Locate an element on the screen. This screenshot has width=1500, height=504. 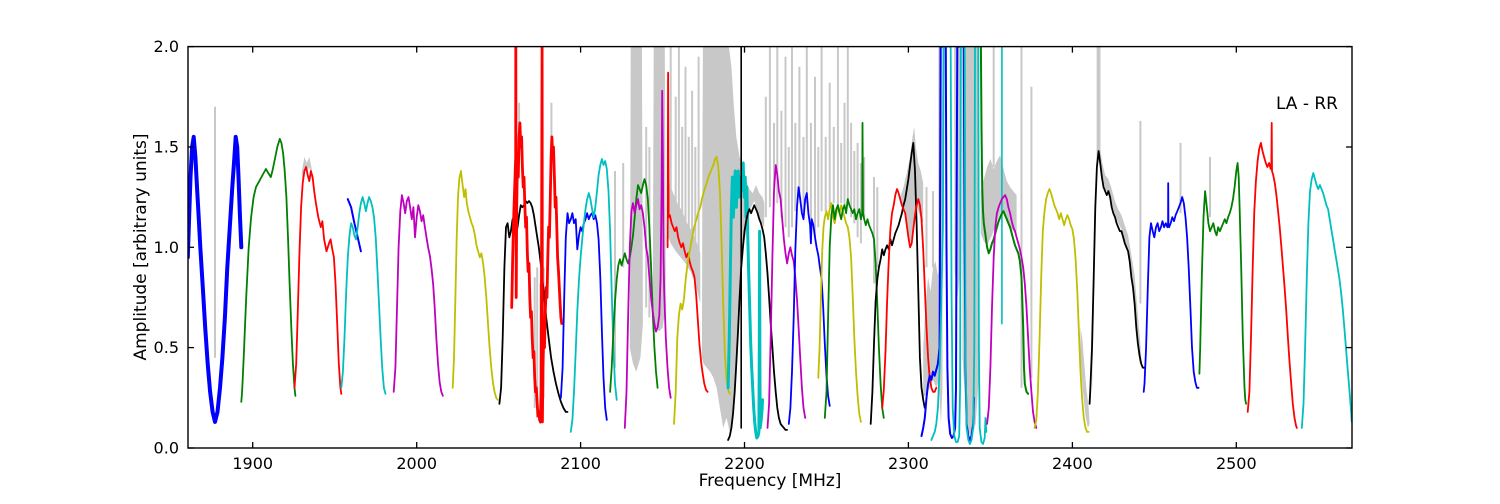
series-band-2127-magenta is located at coordinates (647, 259).